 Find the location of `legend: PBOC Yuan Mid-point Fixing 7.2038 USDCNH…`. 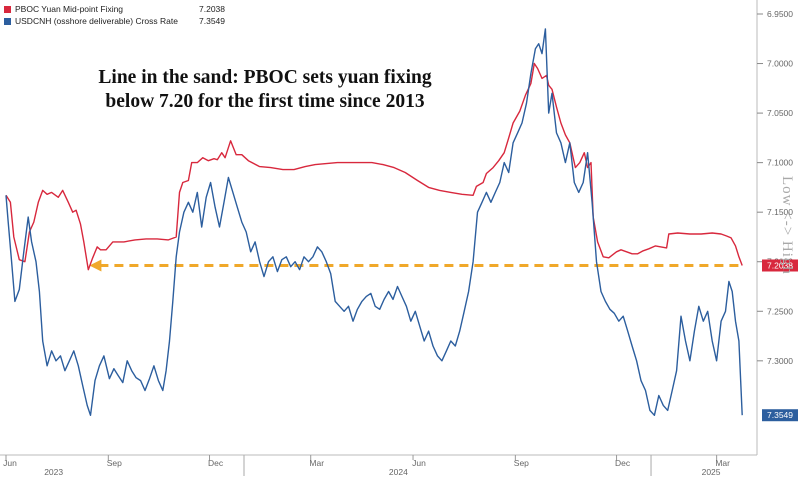

legend: PBOC Yuan Mid-point Fixing 7.2038 USDCNH… is located at coordinates (114, 15).